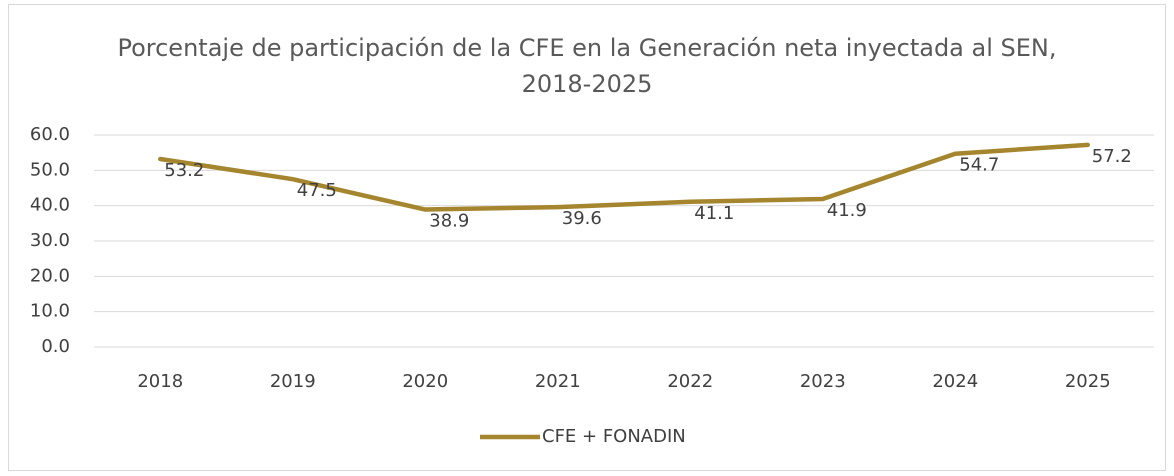 This screenshot has width=1174, height=476. I want to click on data-label: 53.2, so click(184, 170).